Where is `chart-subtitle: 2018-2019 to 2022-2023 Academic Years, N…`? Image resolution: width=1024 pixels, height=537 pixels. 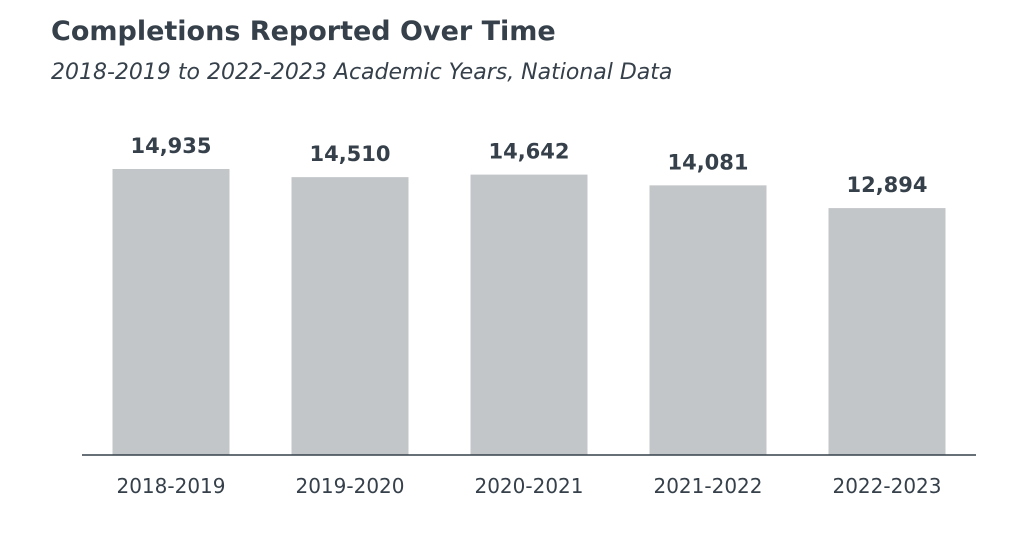 chart-subtitle: 2018-2019 to 2022-2023 Academic Years, N… is located at coordinates (362, 72).